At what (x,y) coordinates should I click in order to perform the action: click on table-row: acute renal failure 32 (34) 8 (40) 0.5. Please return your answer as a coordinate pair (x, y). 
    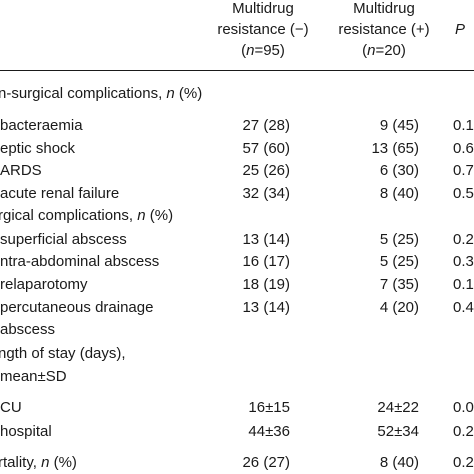
    Looking at the image, I should click on (237, 194).